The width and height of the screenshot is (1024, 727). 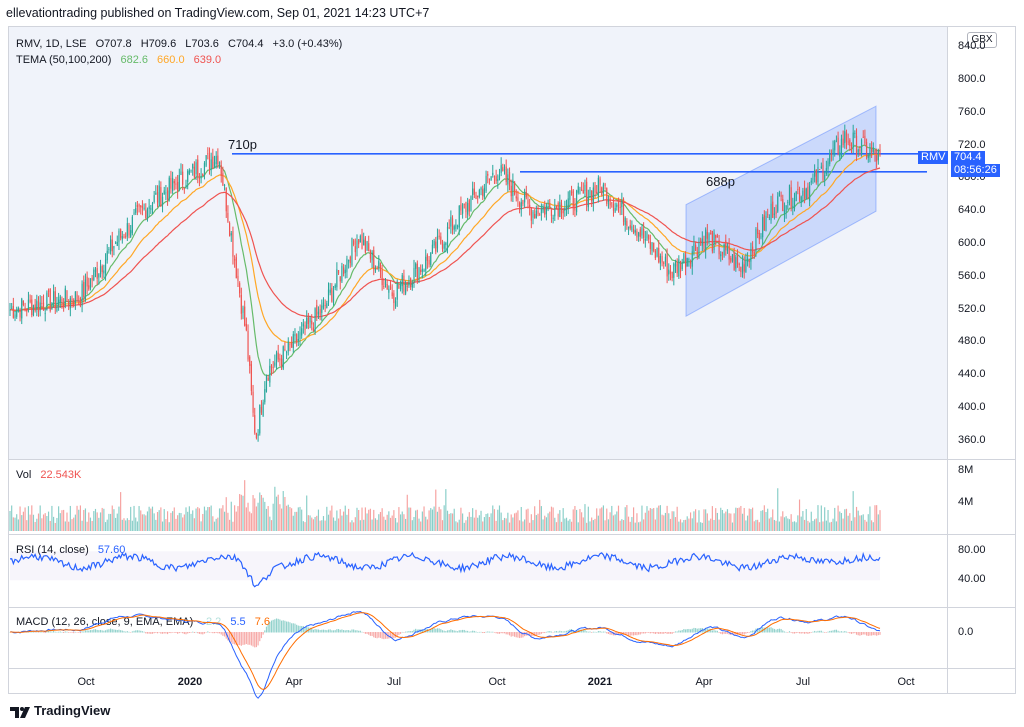 I want to click on tradingview-footer: TradingView, so click(x=60, y=711).